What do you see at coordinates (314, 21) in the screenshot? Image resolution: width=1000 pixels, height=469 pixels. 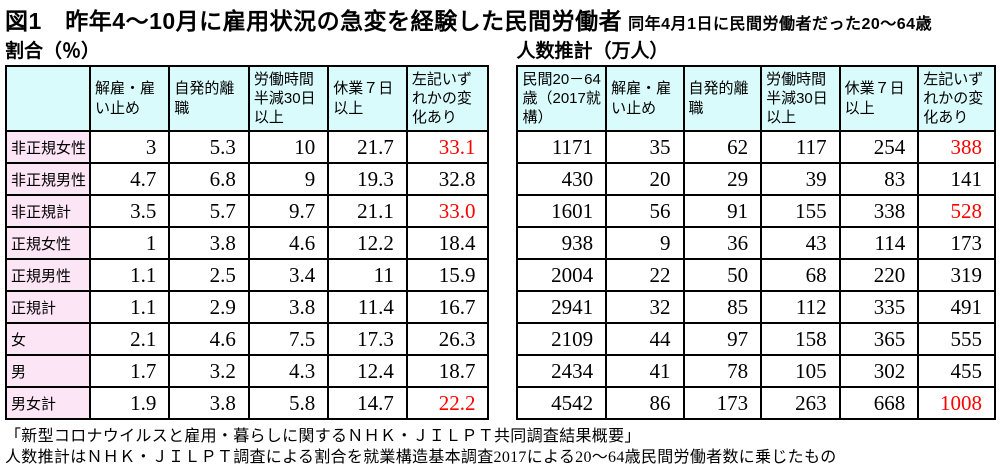 I see `figure-title: 図1 昨年4～10月に雇用状況の急変を経験した民間労働者` at bounding box center [314, 21].